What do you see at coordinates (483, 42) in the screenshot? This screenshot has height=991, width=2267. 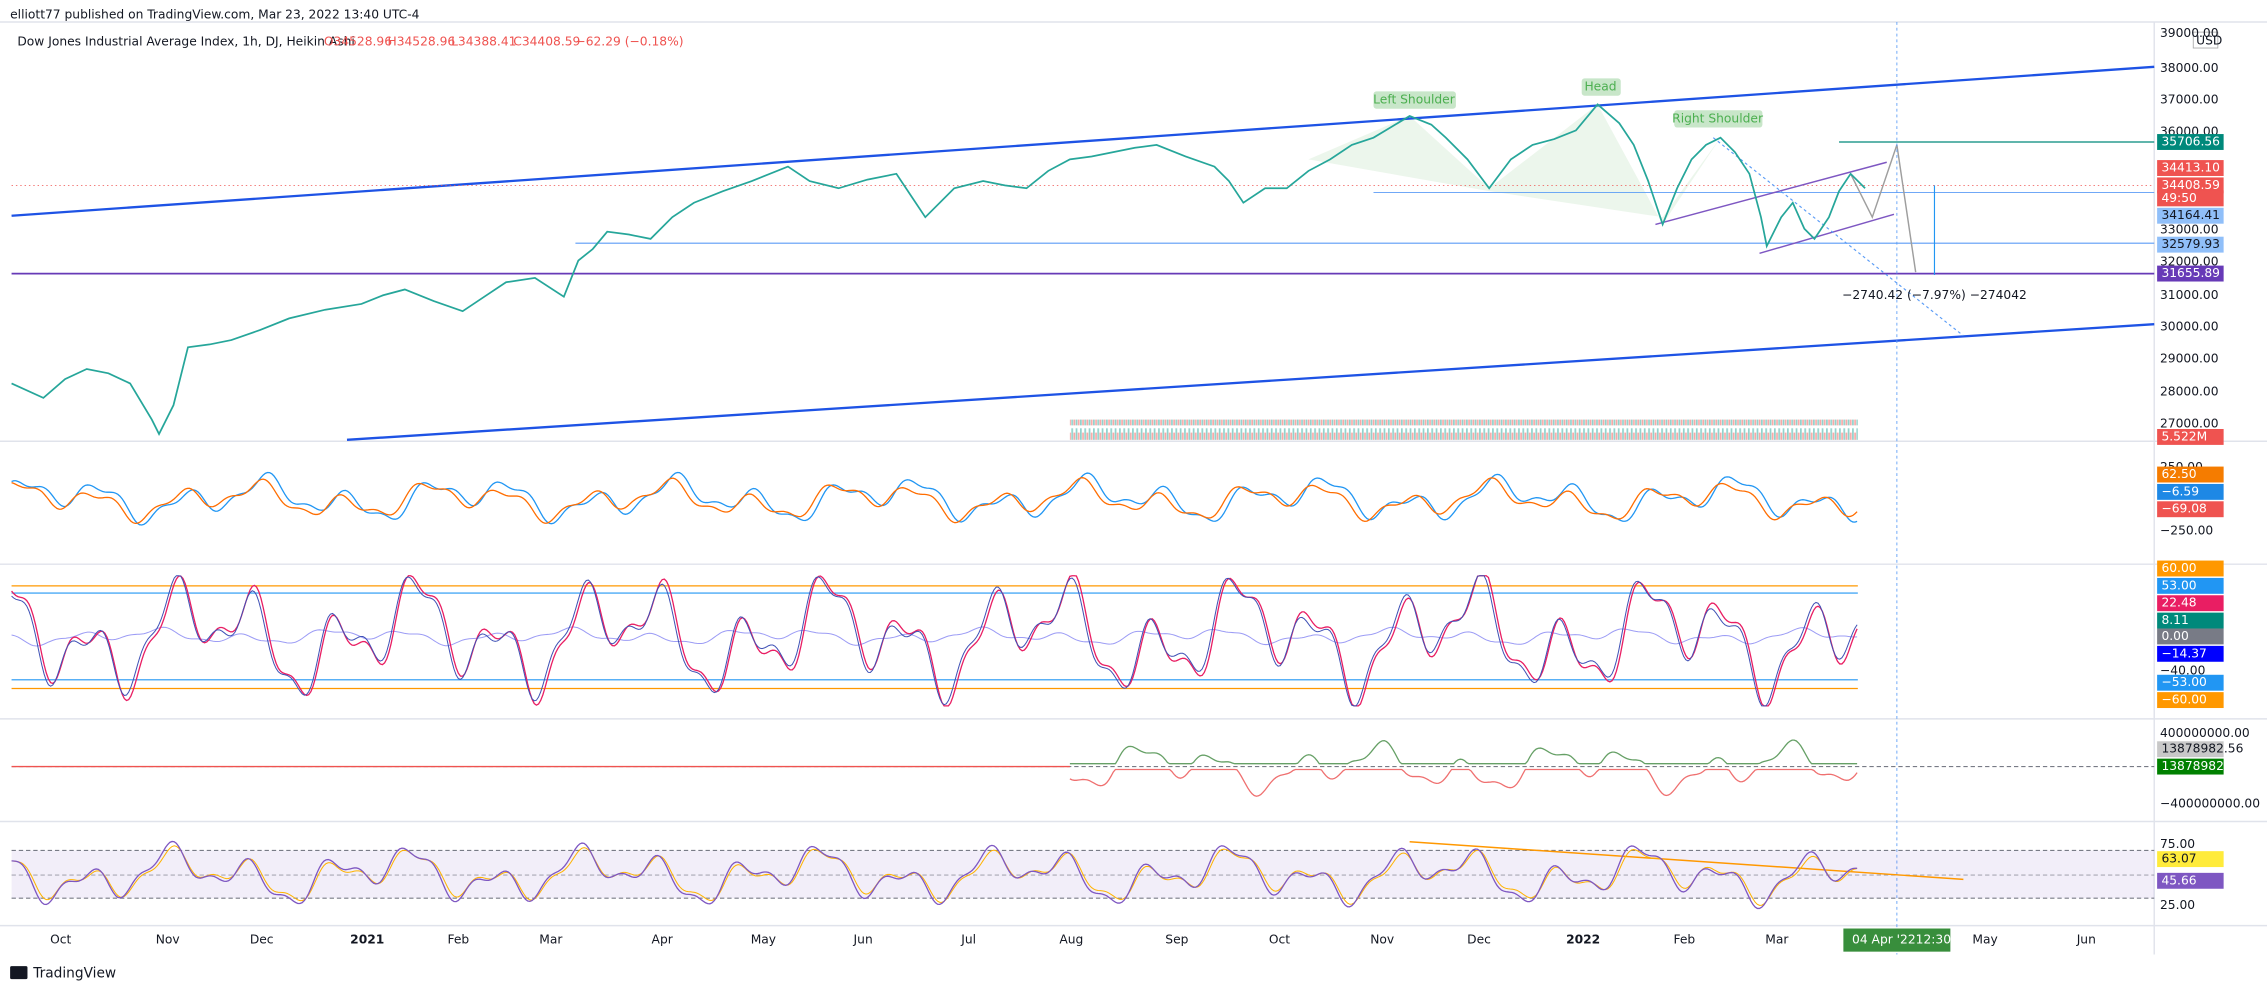 I see `low: L34388.41` at bounding box center [483, 42].